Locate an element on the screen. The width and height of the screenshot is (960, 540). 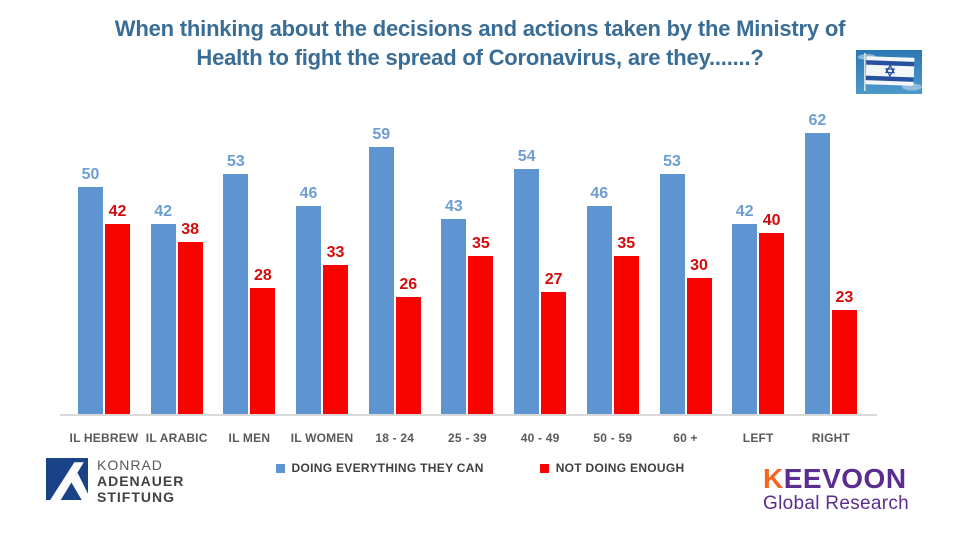
legend-label: NOT DOING ENOUGH is located at coordinates (620, 468).